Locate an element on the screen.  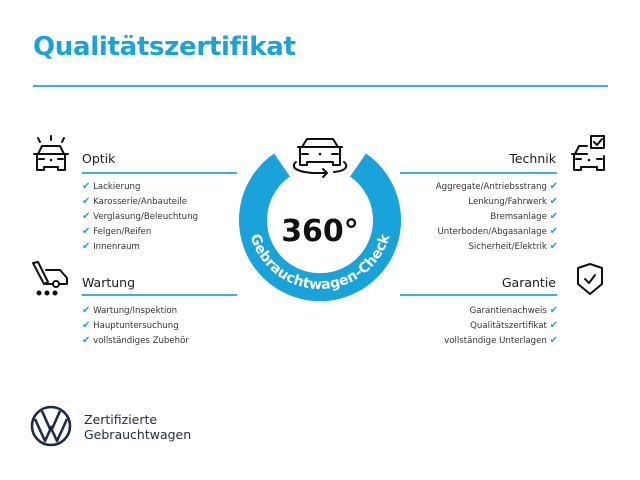
optik-divider is located at coordinates (159, 173).